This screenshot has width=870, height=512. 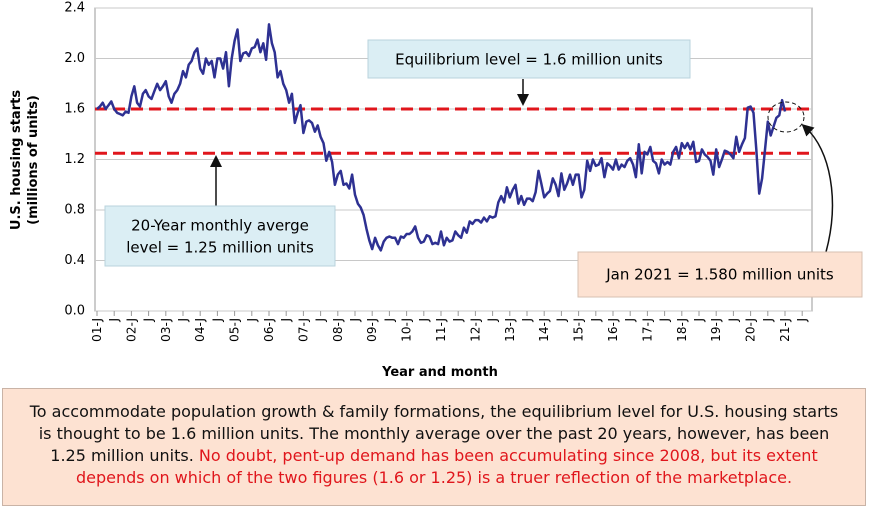 I want to click on x-tick-label: 02-J, so click(x=131, y=330).